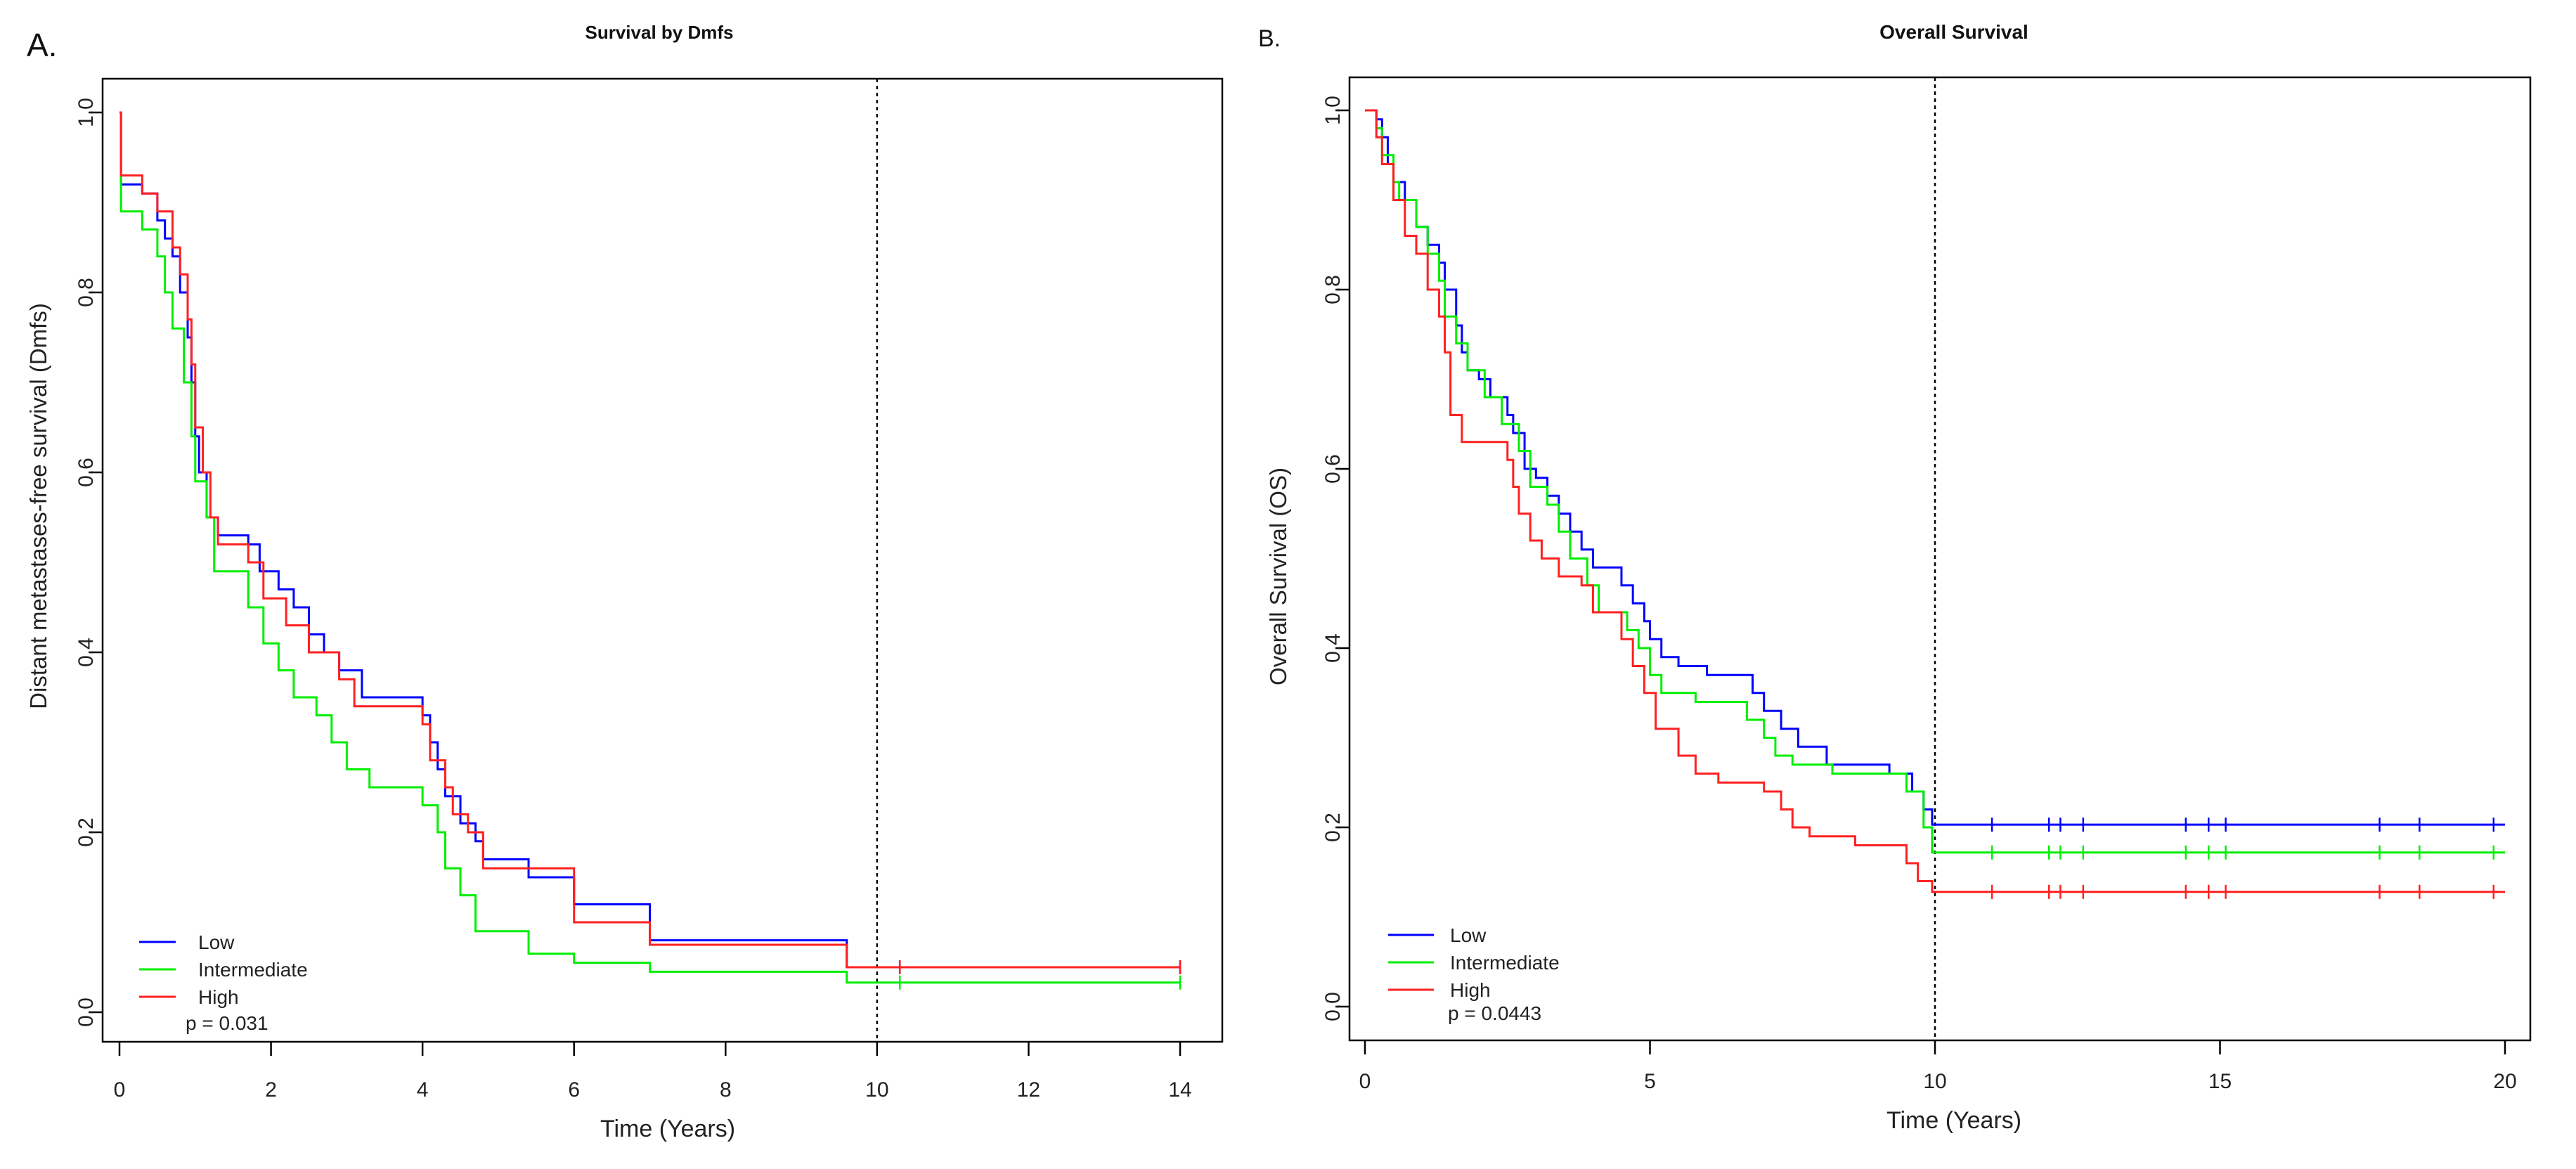  I want to click on panel-a-letter: A., so click(42, 45).